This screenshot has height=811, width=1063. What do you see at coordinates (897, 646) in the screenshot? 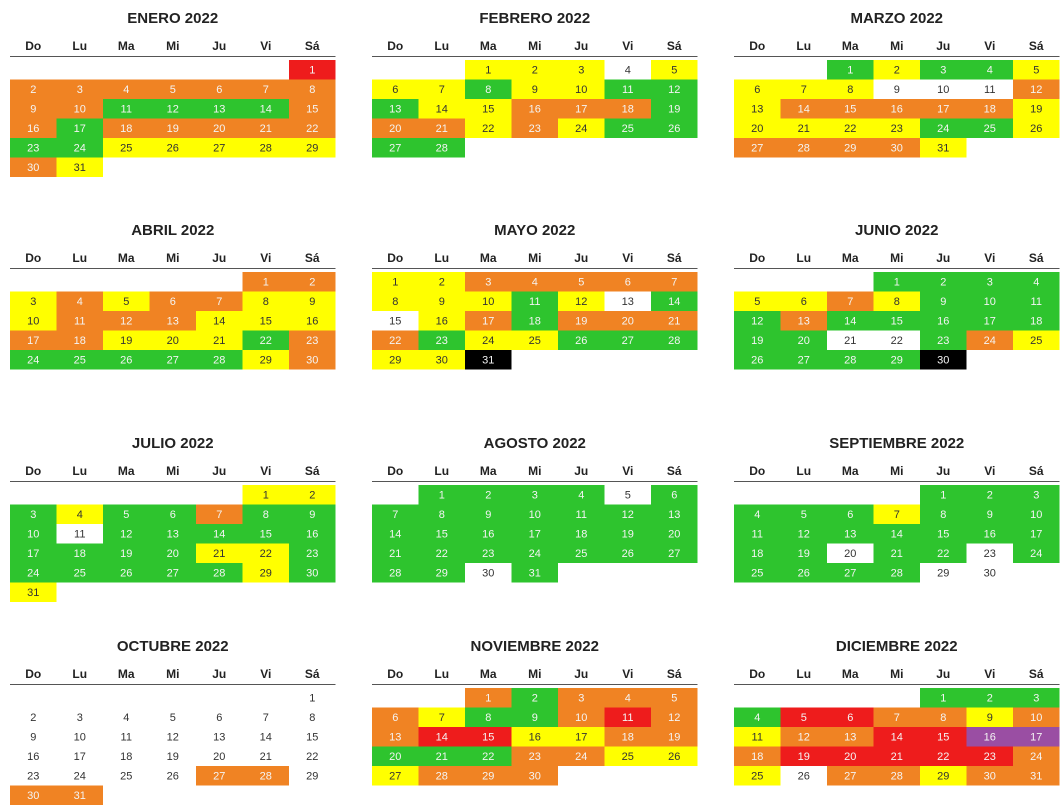
I see `month-title: DICIEMBRE 2022` at bounding box center [897, 646].